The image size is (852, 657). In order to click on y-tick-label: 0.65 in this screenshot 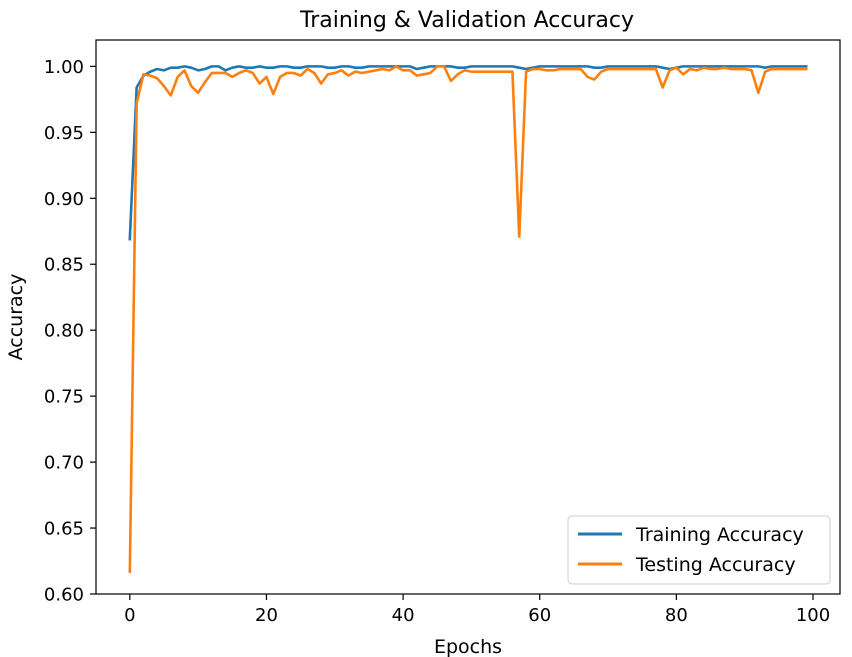, I will do `click(64, 529)`.